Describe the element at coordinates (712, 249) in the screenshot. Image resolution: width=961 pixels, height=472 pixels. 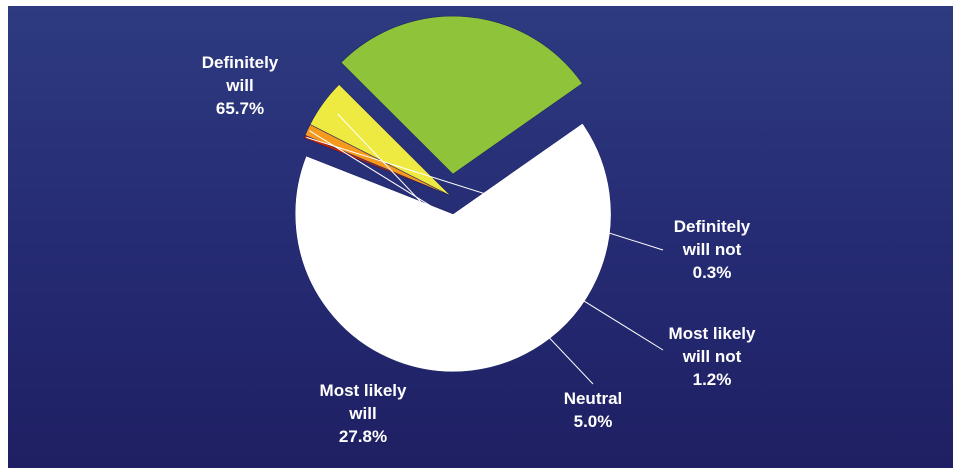
I see `slice-label-1: Definitely will not 0.3%` at that location.